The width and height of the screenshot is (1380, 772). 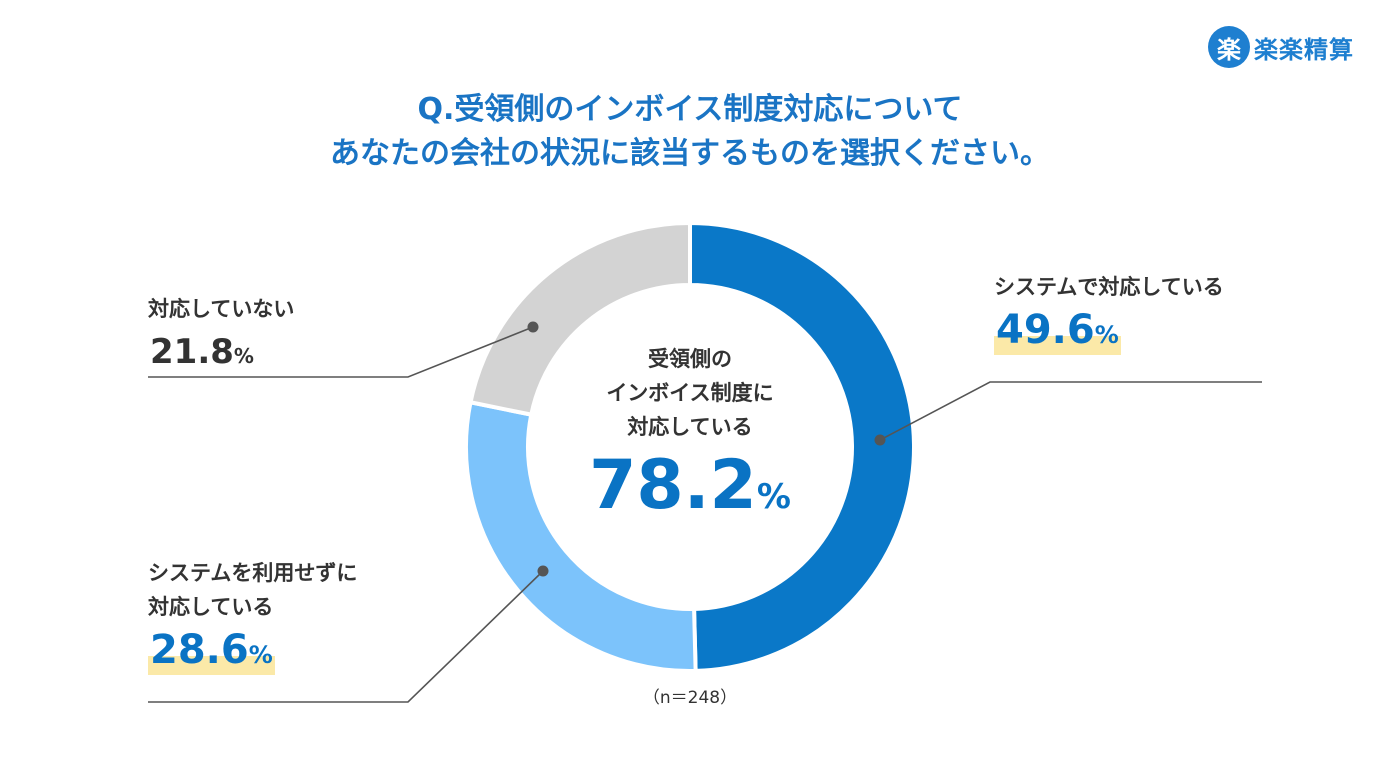 I want to click on center-label: 受領側の インボイス制度に 対応している, so click(x=690, y=393).